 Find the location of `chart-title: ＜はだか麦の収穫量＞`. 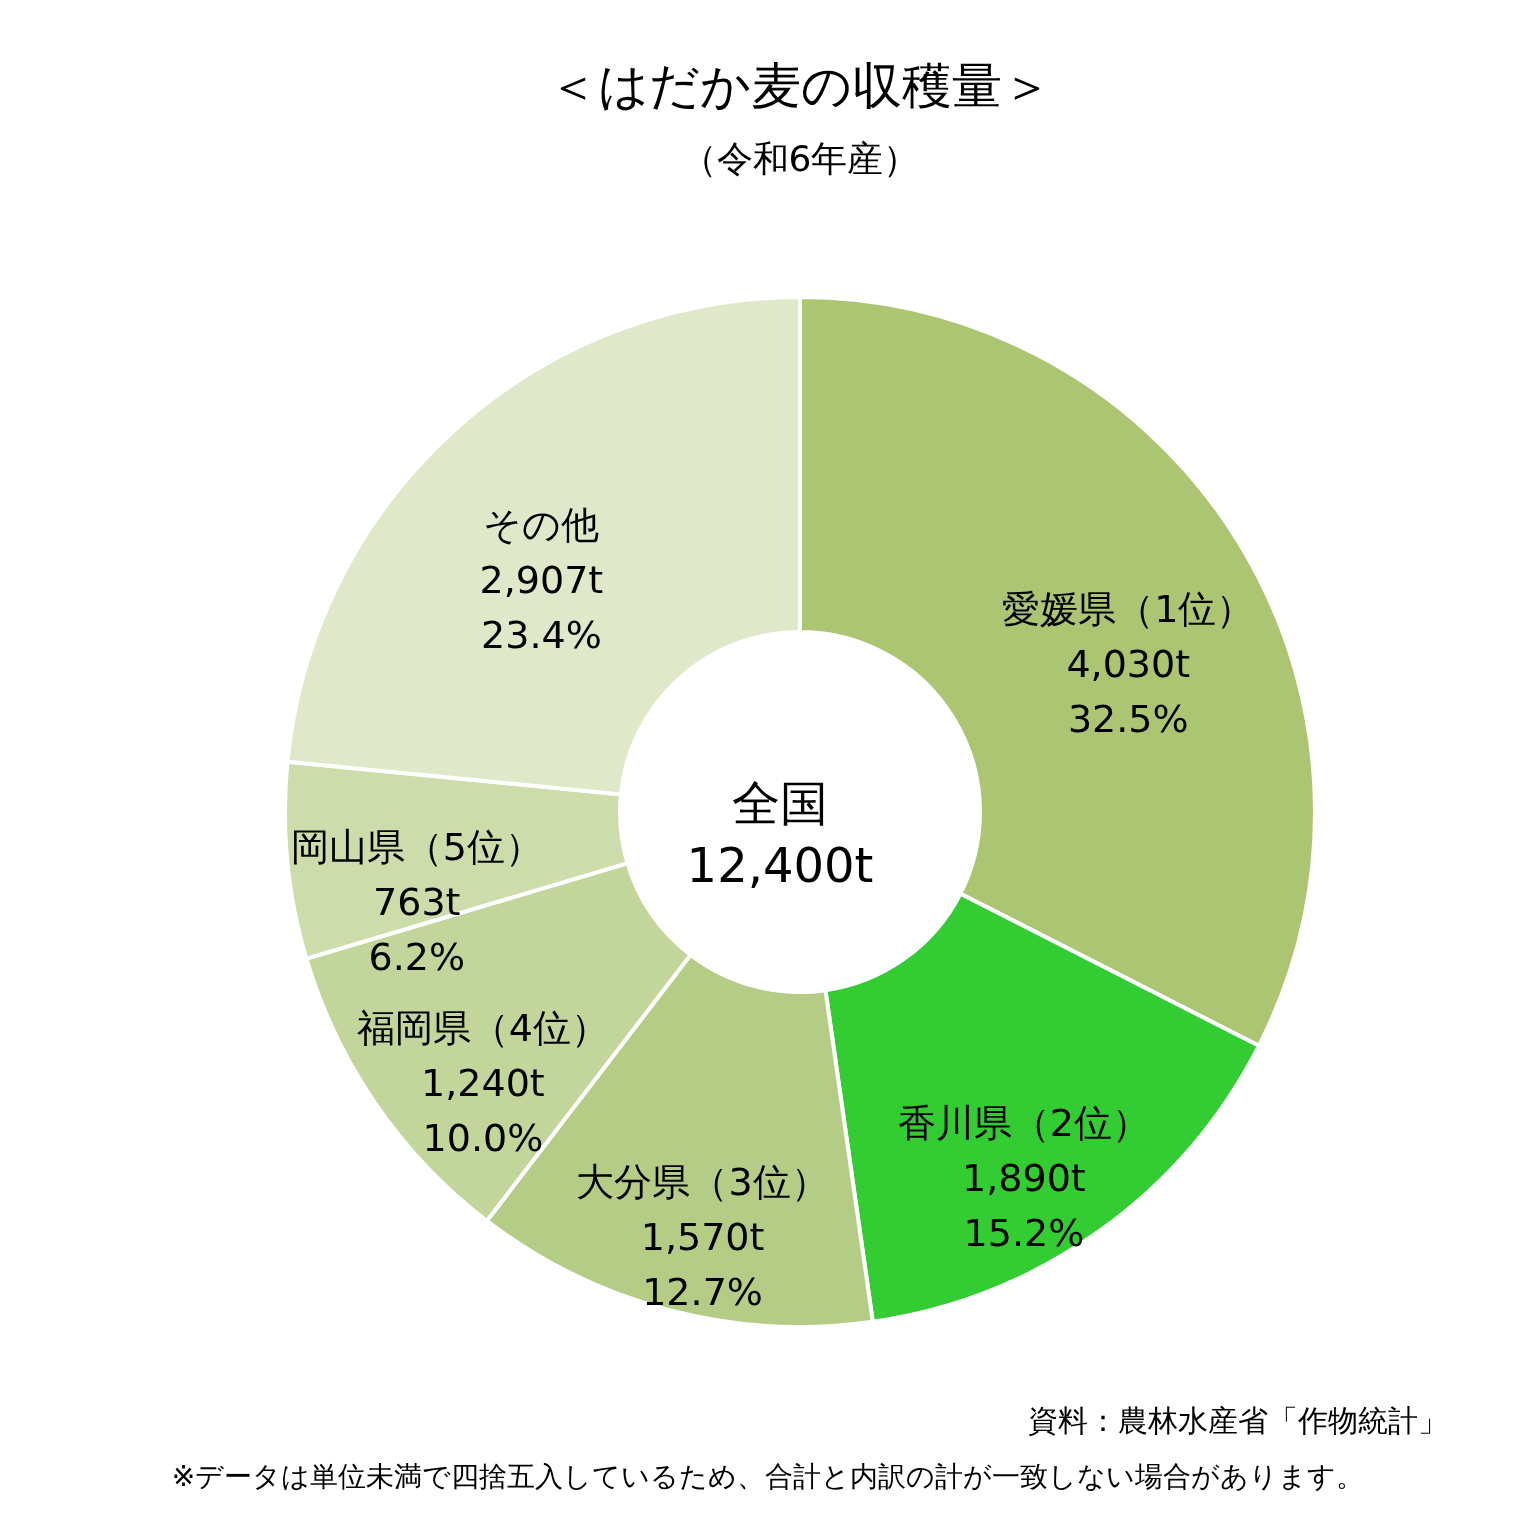

chart-title: ＜はだか麦の収穫量＞ is located at coordinates (800, 86).